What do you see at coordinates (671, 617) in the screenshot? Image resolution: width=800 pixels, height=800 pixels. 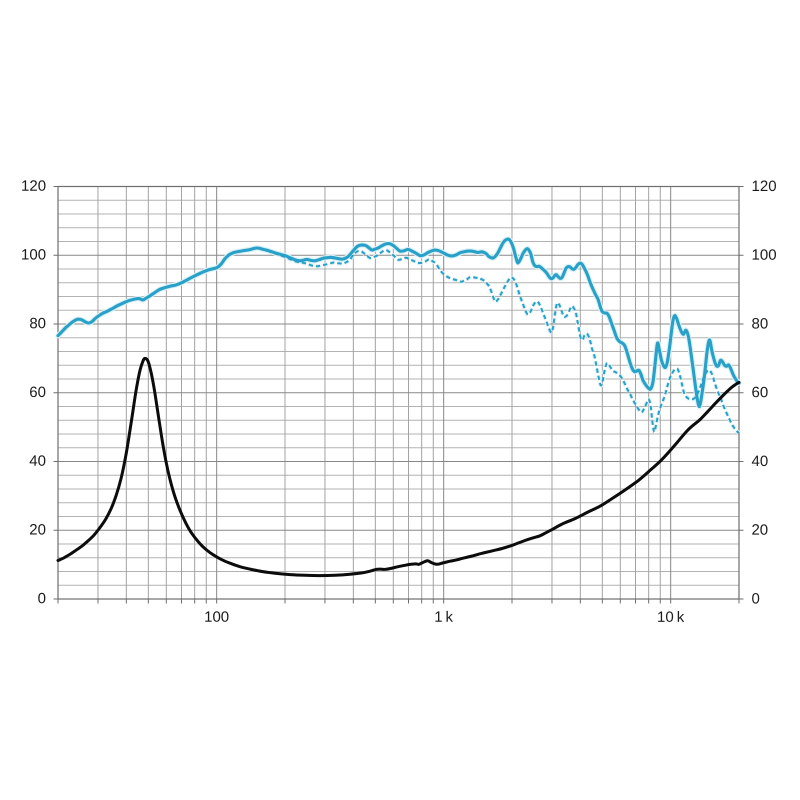 I see `svg-text: 10 k` at bounding box center [671, 617].